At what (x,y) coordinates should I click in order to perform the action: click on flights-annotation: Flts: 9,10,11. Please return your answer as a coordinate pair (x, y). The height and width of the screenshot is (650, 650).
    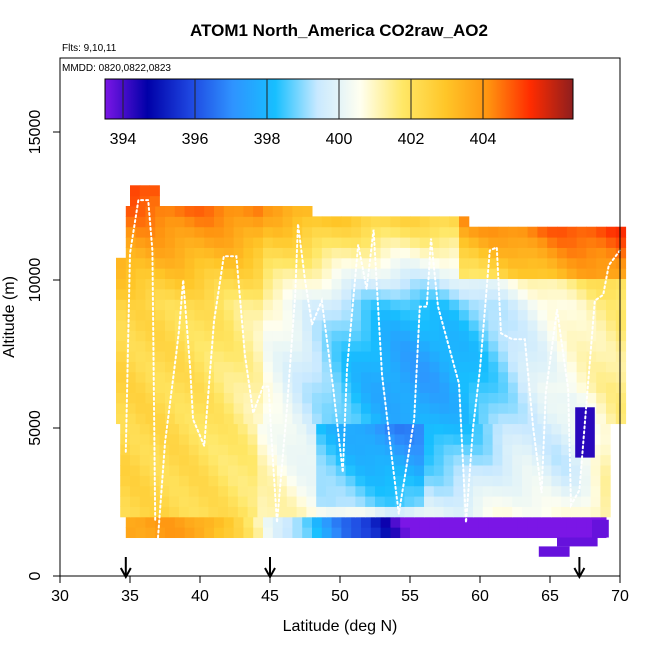
    Looking at the image, I should click on (89, 48).